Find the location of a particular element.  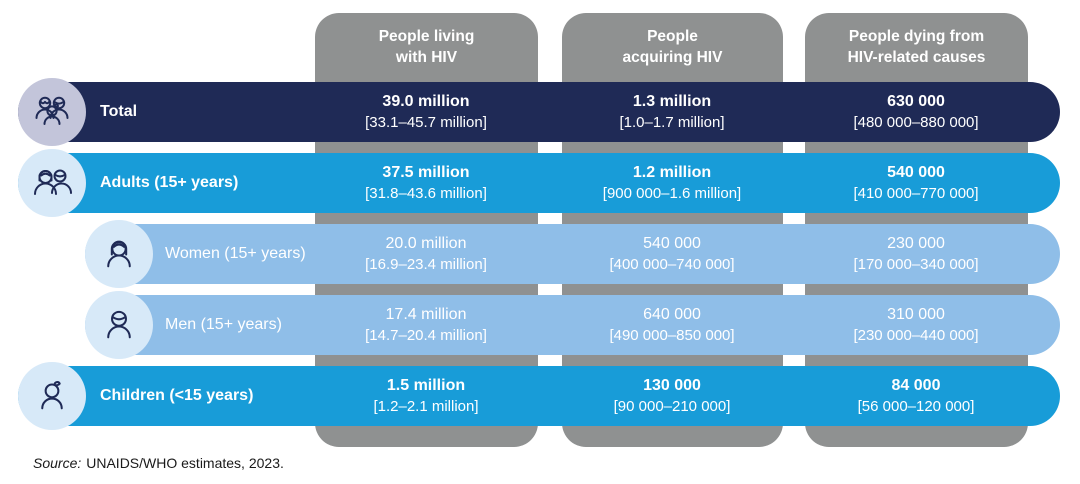

child-icon is located at coordinates (52, 396).